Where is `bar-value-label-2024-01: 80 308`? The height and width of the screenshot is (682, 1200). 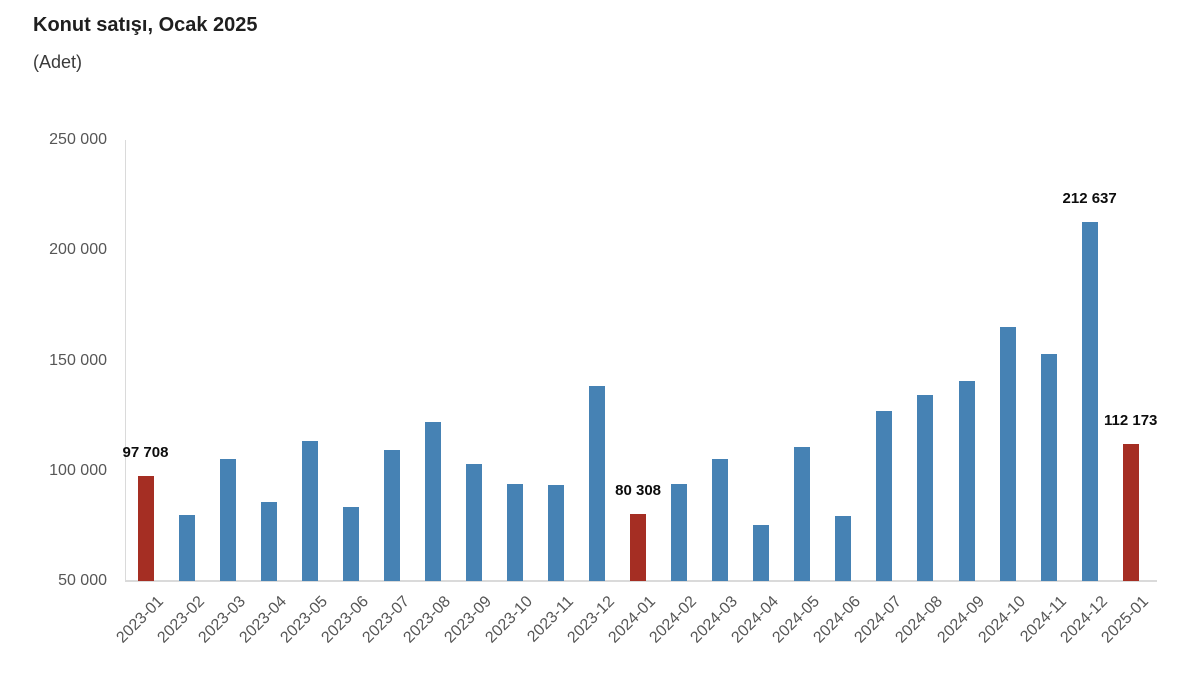
bar-value-label-2024-01: 80 308 is located at coordinates (638, 491).